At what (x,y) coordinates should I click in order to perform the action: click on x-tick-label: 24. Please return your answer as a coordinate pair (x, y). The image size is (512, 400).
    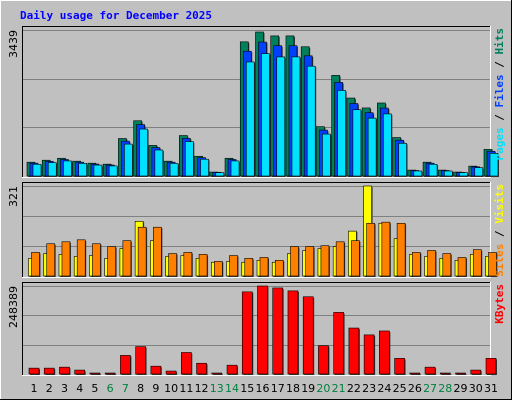
    Looking at the image, I should click on (384, 388).